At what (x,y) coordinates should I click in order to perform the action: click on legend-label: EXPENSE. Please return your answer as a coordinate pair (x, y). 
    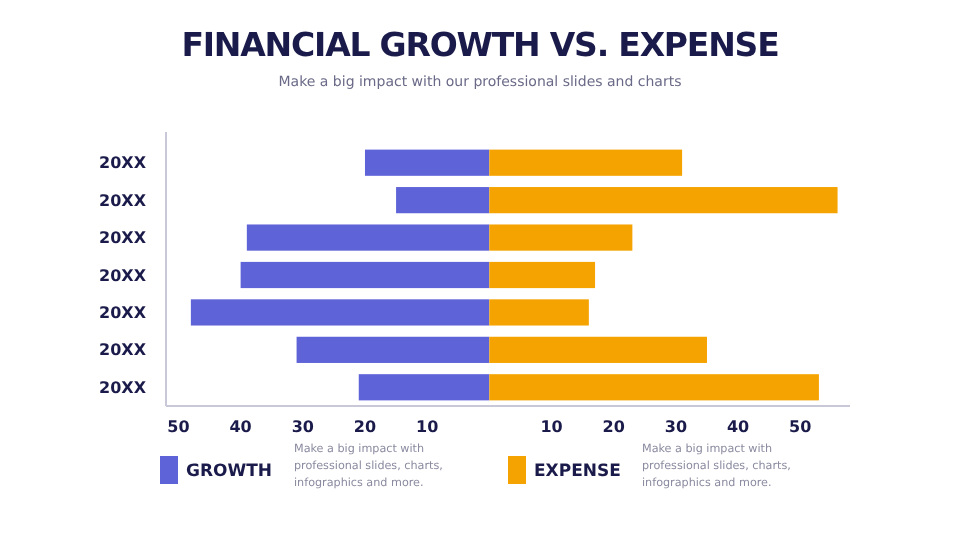
    Looking at the image, I should click on (578, 471).